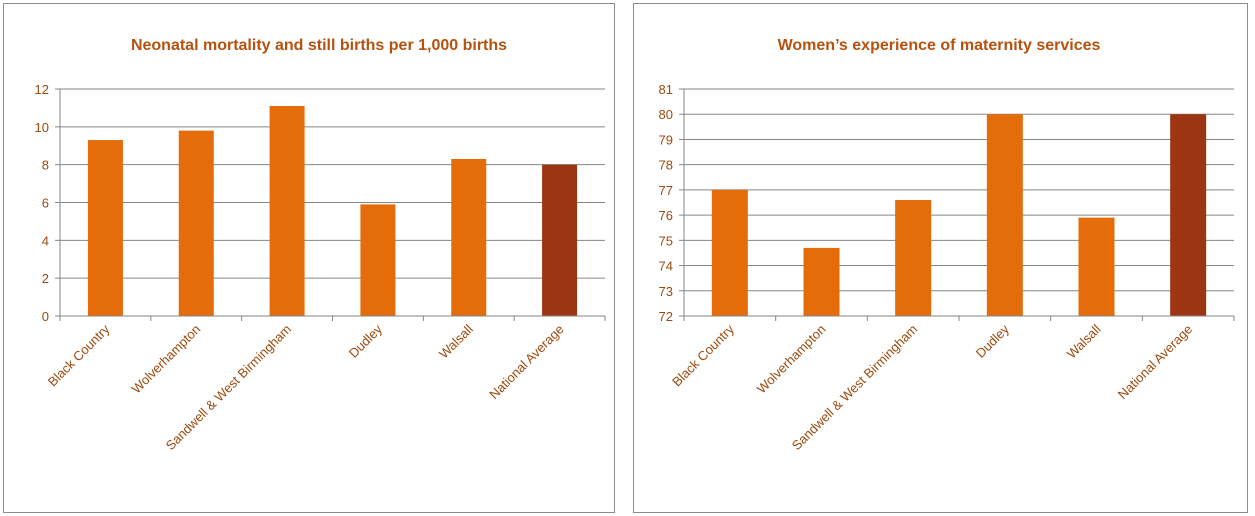 This screenshot has width=1255, height=516. What do you see at coordinates (45, 316) in the screenshot?
I see `y-tick-label: 0` at bounding box center [45, 316].